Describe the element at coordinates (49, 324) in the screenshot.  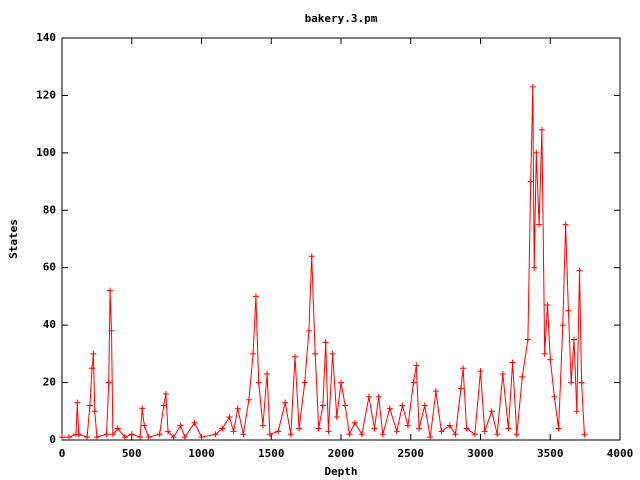
I see `y-tick-label: 40` at that location.